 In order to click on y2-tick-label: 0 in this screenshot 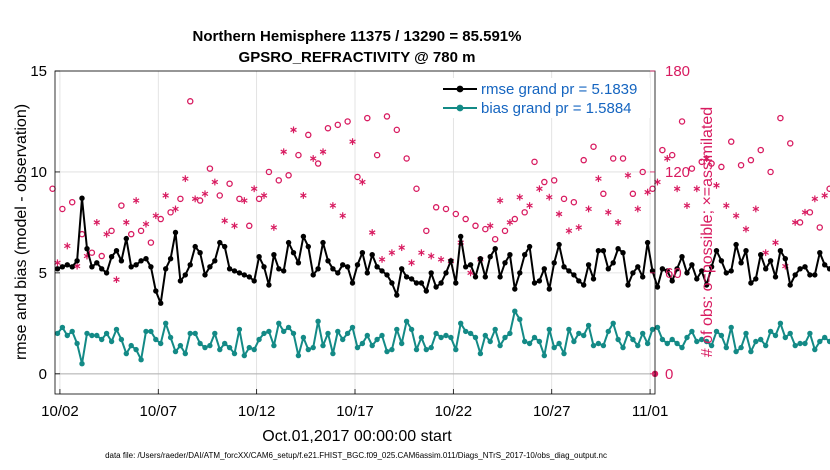, I will do `click(669, 374)`.